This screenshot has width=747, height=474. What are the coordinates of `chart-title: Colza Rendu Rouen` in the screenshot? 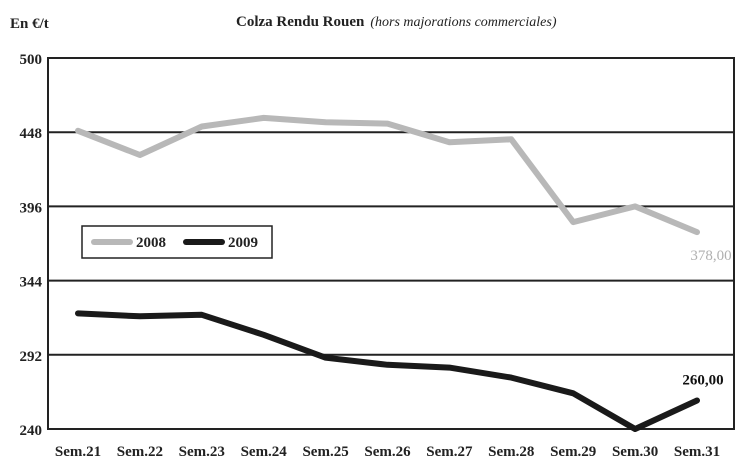 It's located at (300, 22).